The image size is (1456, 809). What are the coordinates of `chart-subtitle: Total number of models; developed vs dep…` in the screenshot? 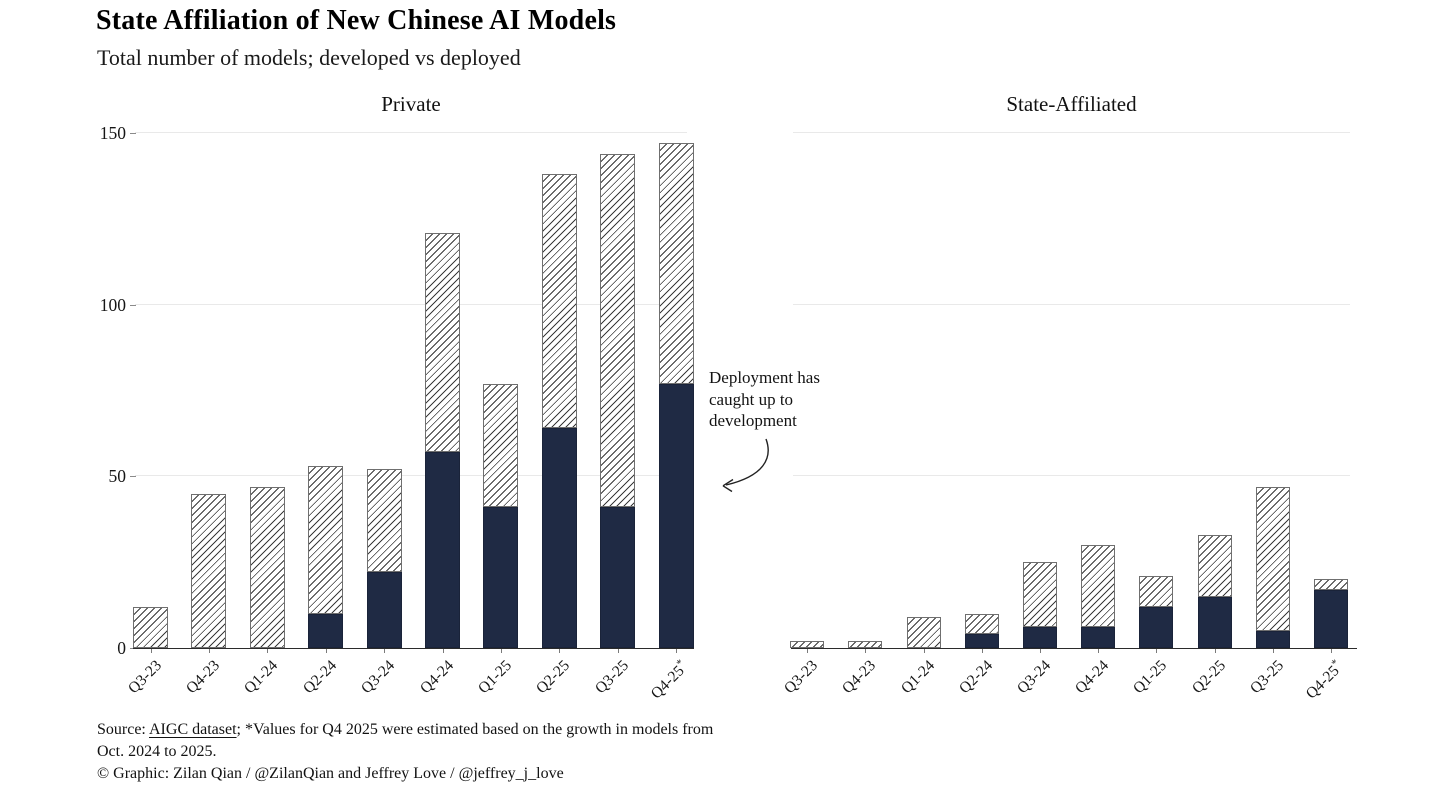 It's located at (309, 57).